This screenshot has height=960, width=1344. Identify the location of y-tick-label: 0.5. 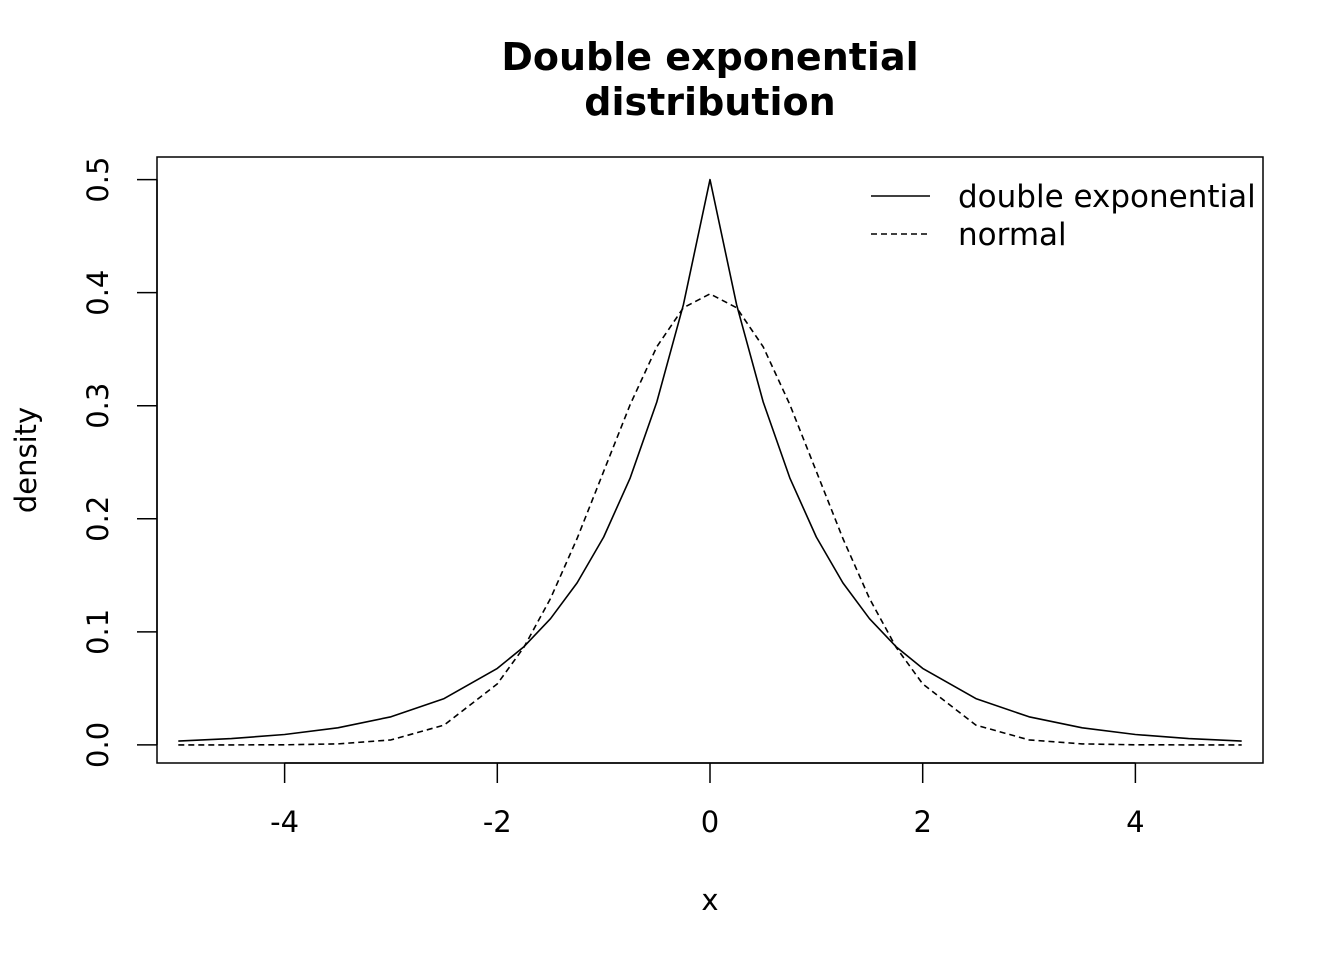
(98, 180).